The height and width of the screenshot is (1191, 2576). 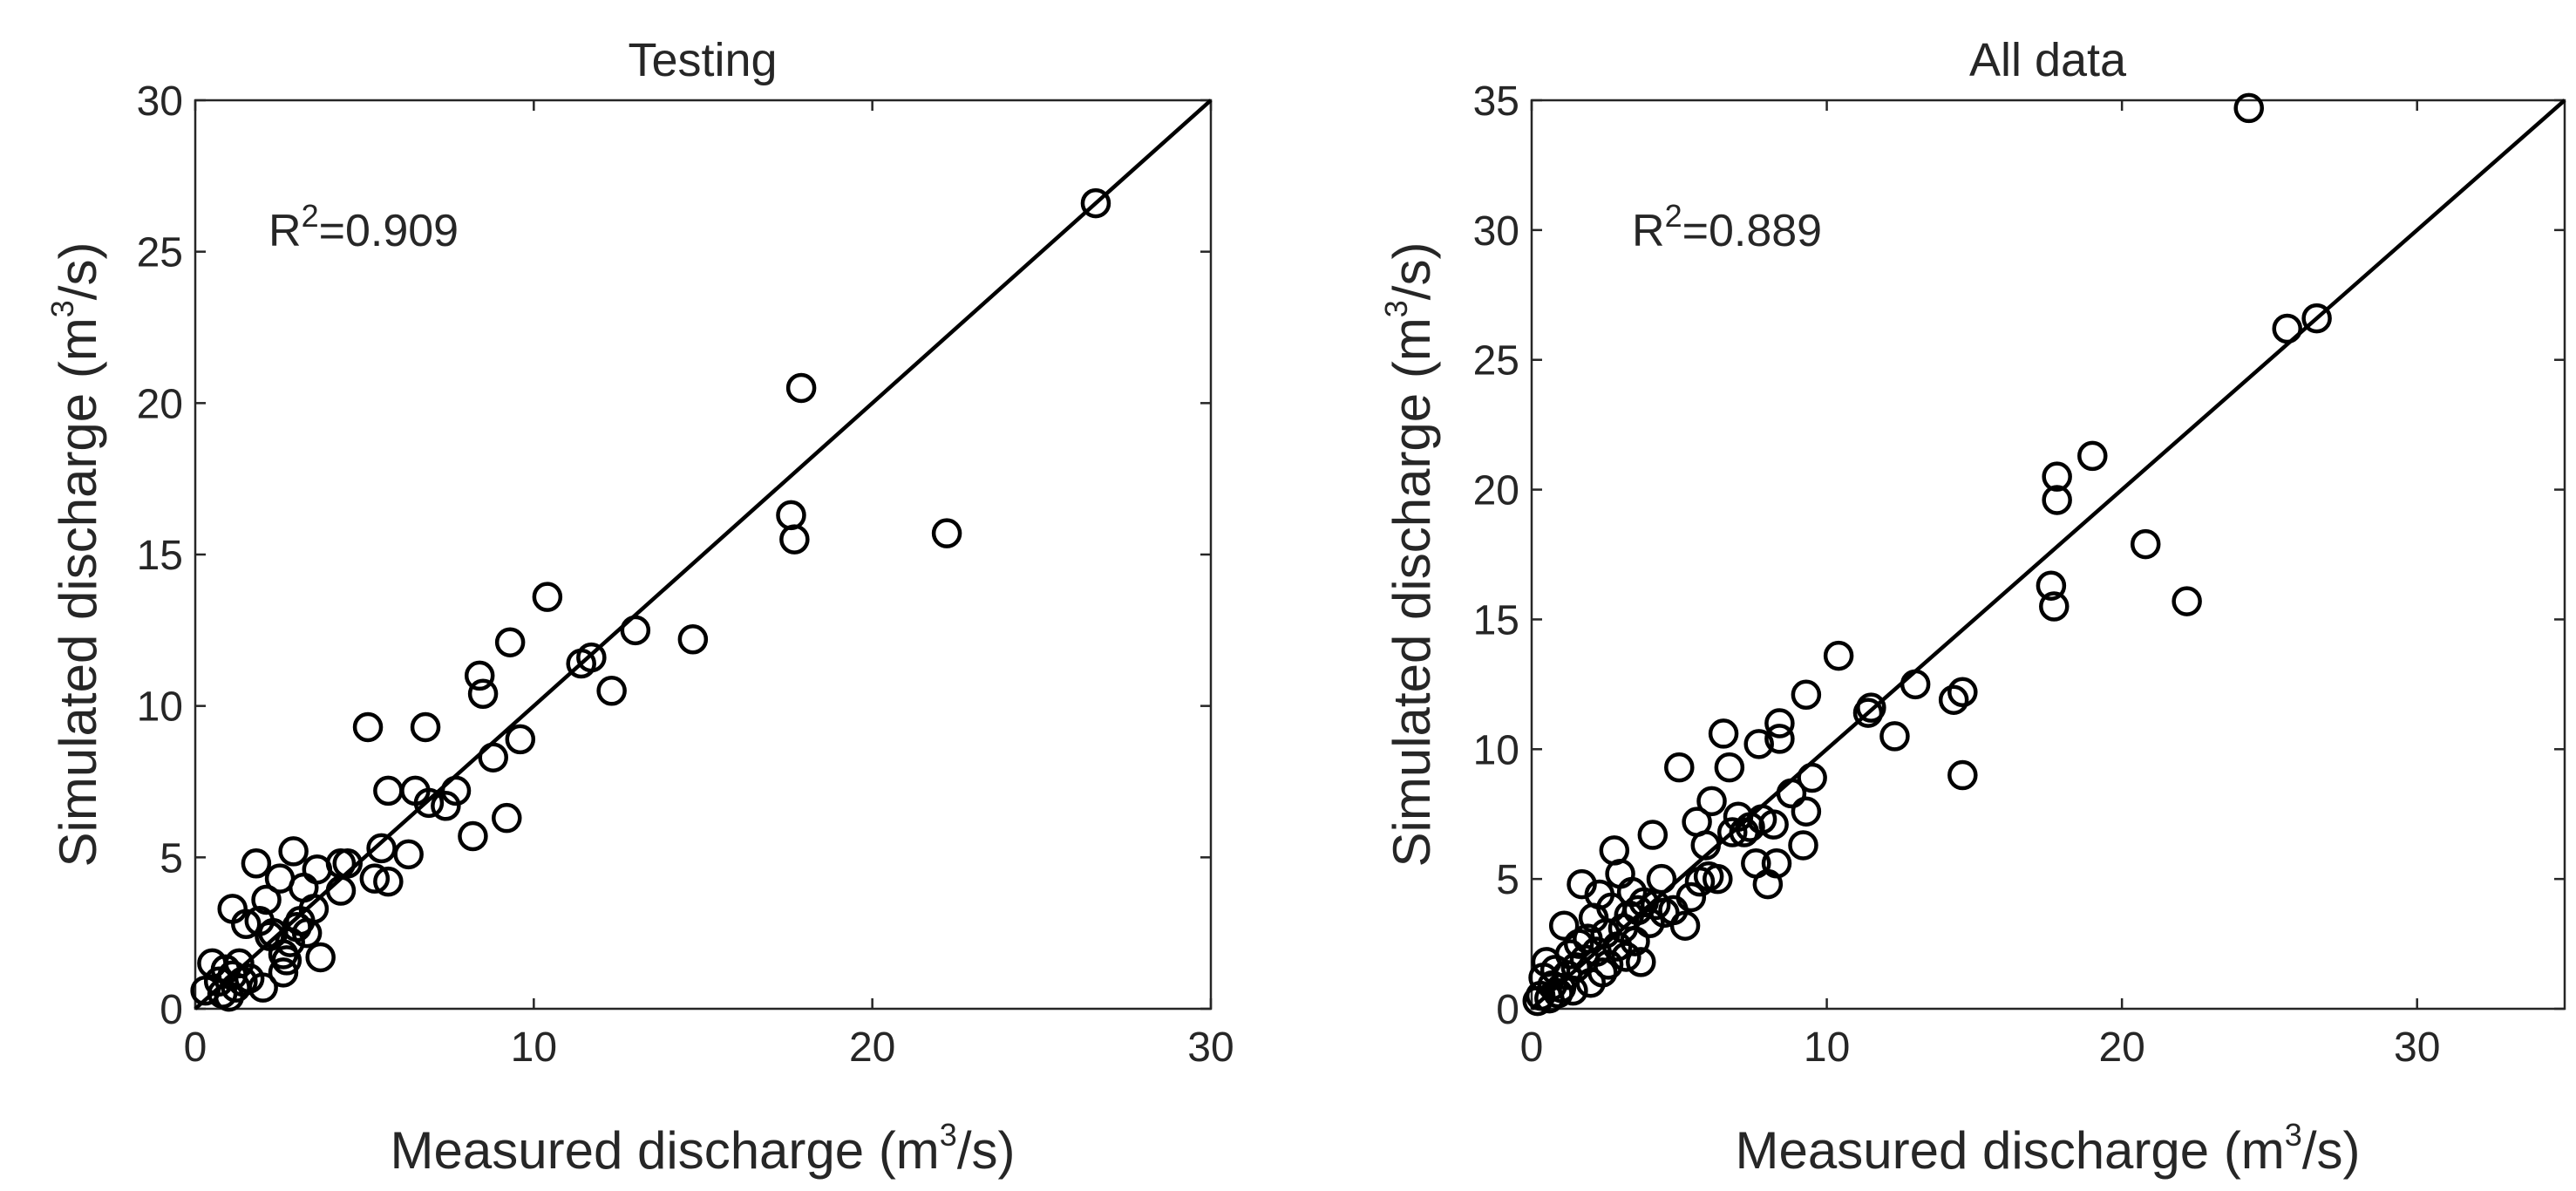 I want to click on testing-y-tick-label: 5, so click(x=172, y=858).